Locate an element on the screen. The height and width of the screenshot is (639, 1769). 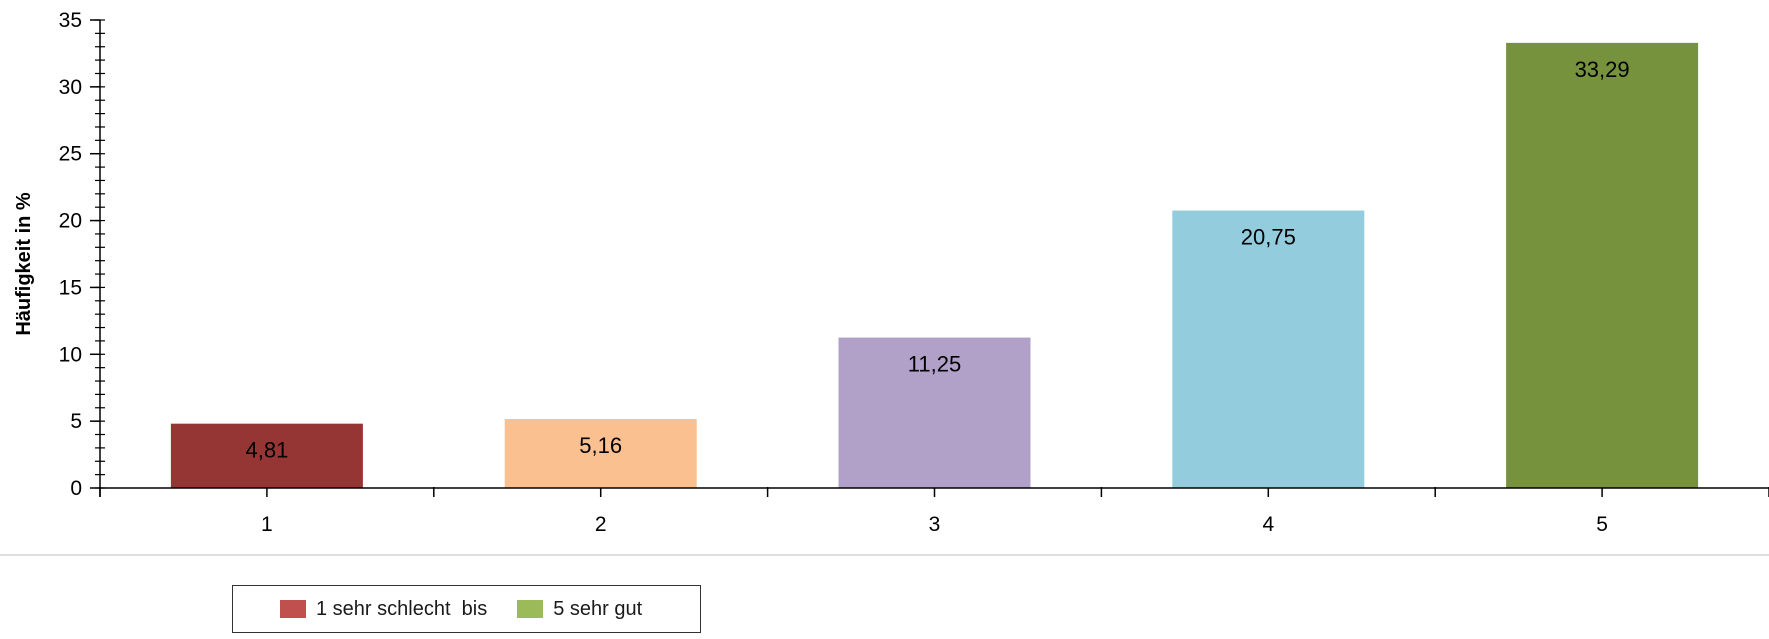
legend-label-2: 5 sehr gut is located at coordinates (598, 608).